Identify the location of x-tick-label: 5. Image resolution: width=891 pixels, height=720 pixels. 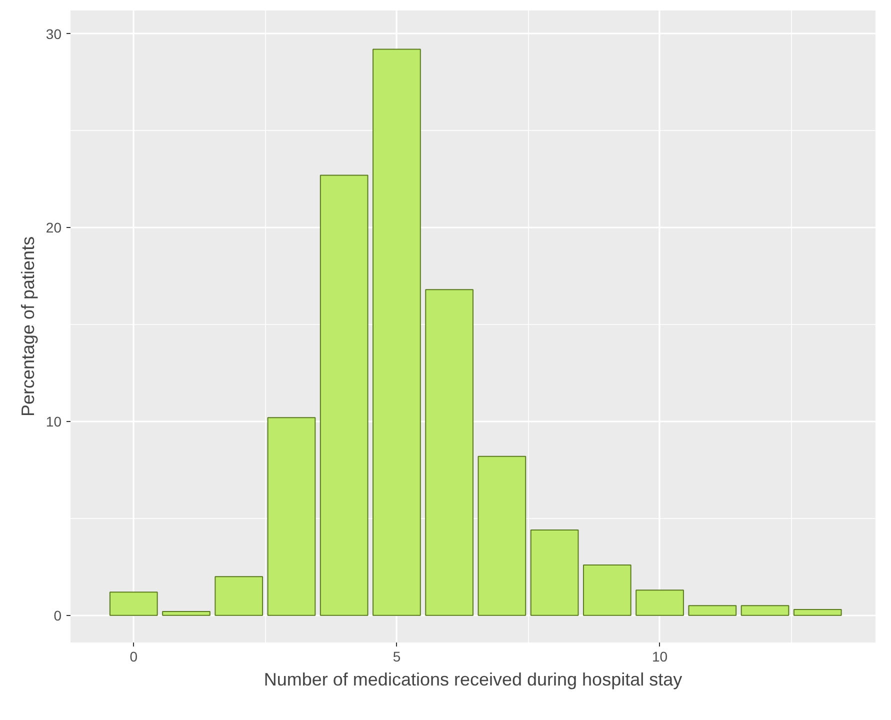
(396, 656).